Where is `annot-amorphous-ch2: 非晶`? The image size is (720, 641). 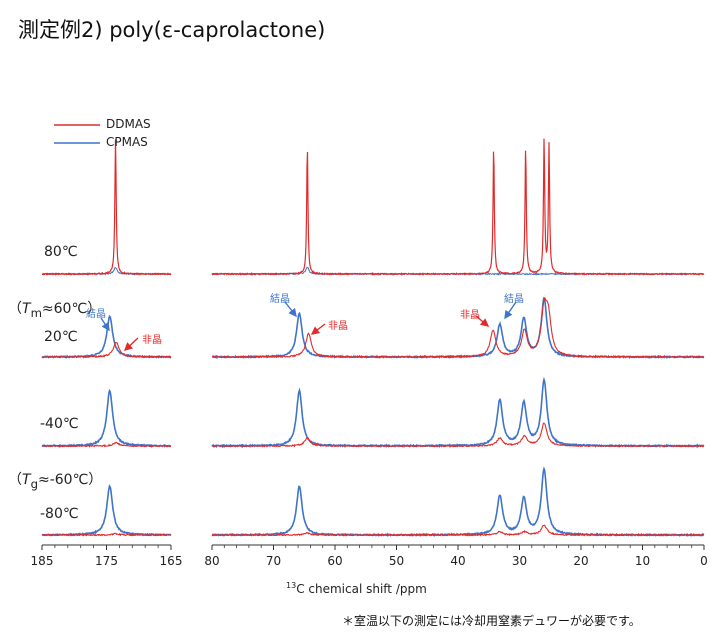
annot-amorphous-ch2: 非晶 is located at coordinates (470, 315).